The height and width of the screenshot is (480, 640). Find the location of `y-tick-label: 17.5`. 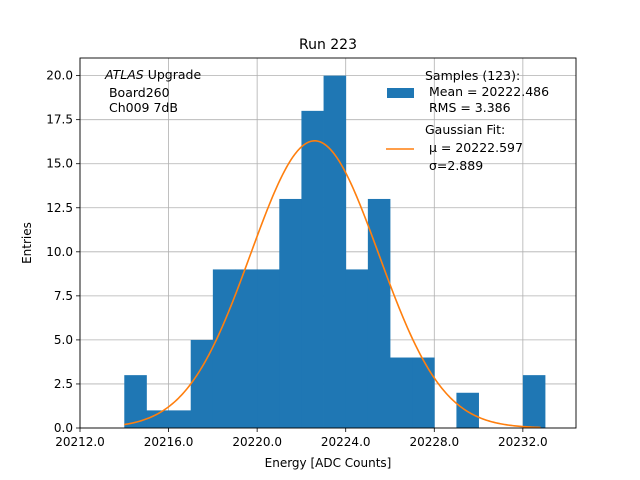

y-tick-label: 17.5 is located at coordinates (59, 120).